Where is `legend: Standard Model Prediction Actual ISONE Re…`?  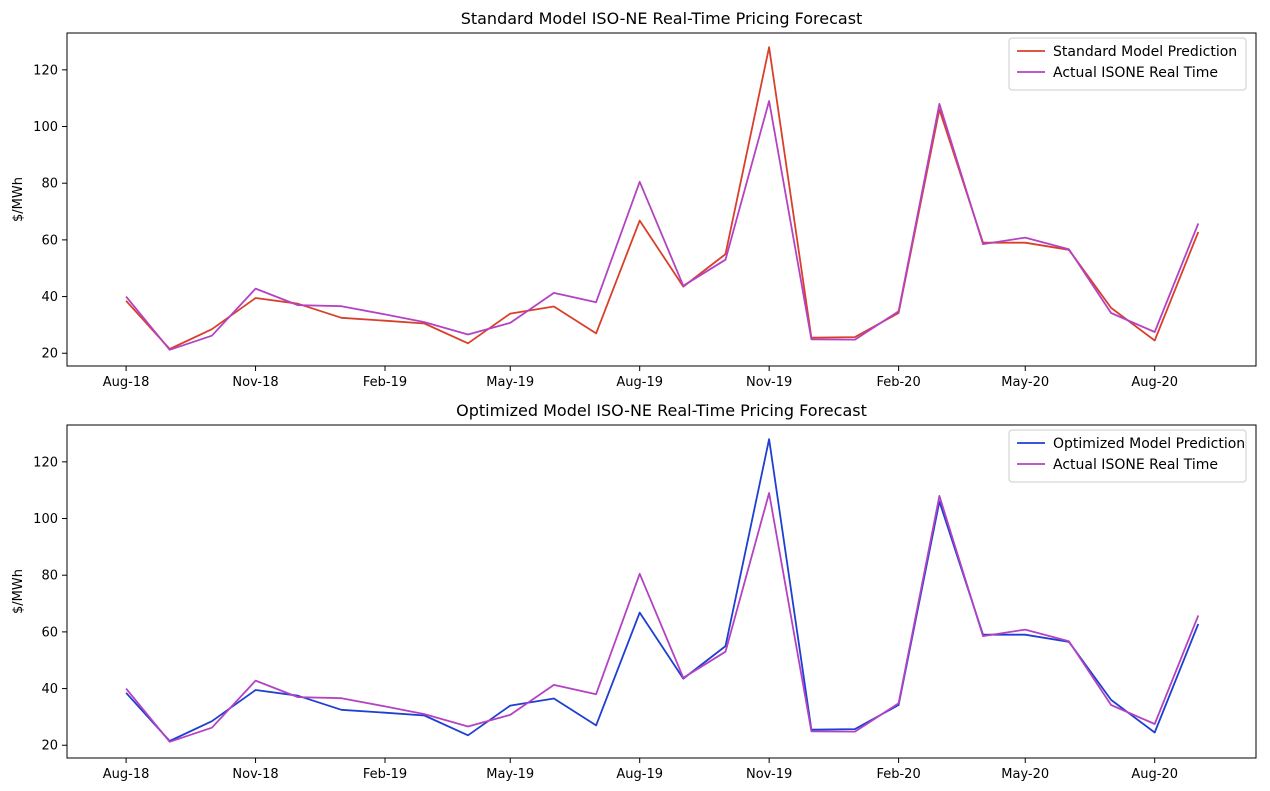
legend: Standard Model Prediction Actual ISONE Re… is located at coordinates (1127, 64).